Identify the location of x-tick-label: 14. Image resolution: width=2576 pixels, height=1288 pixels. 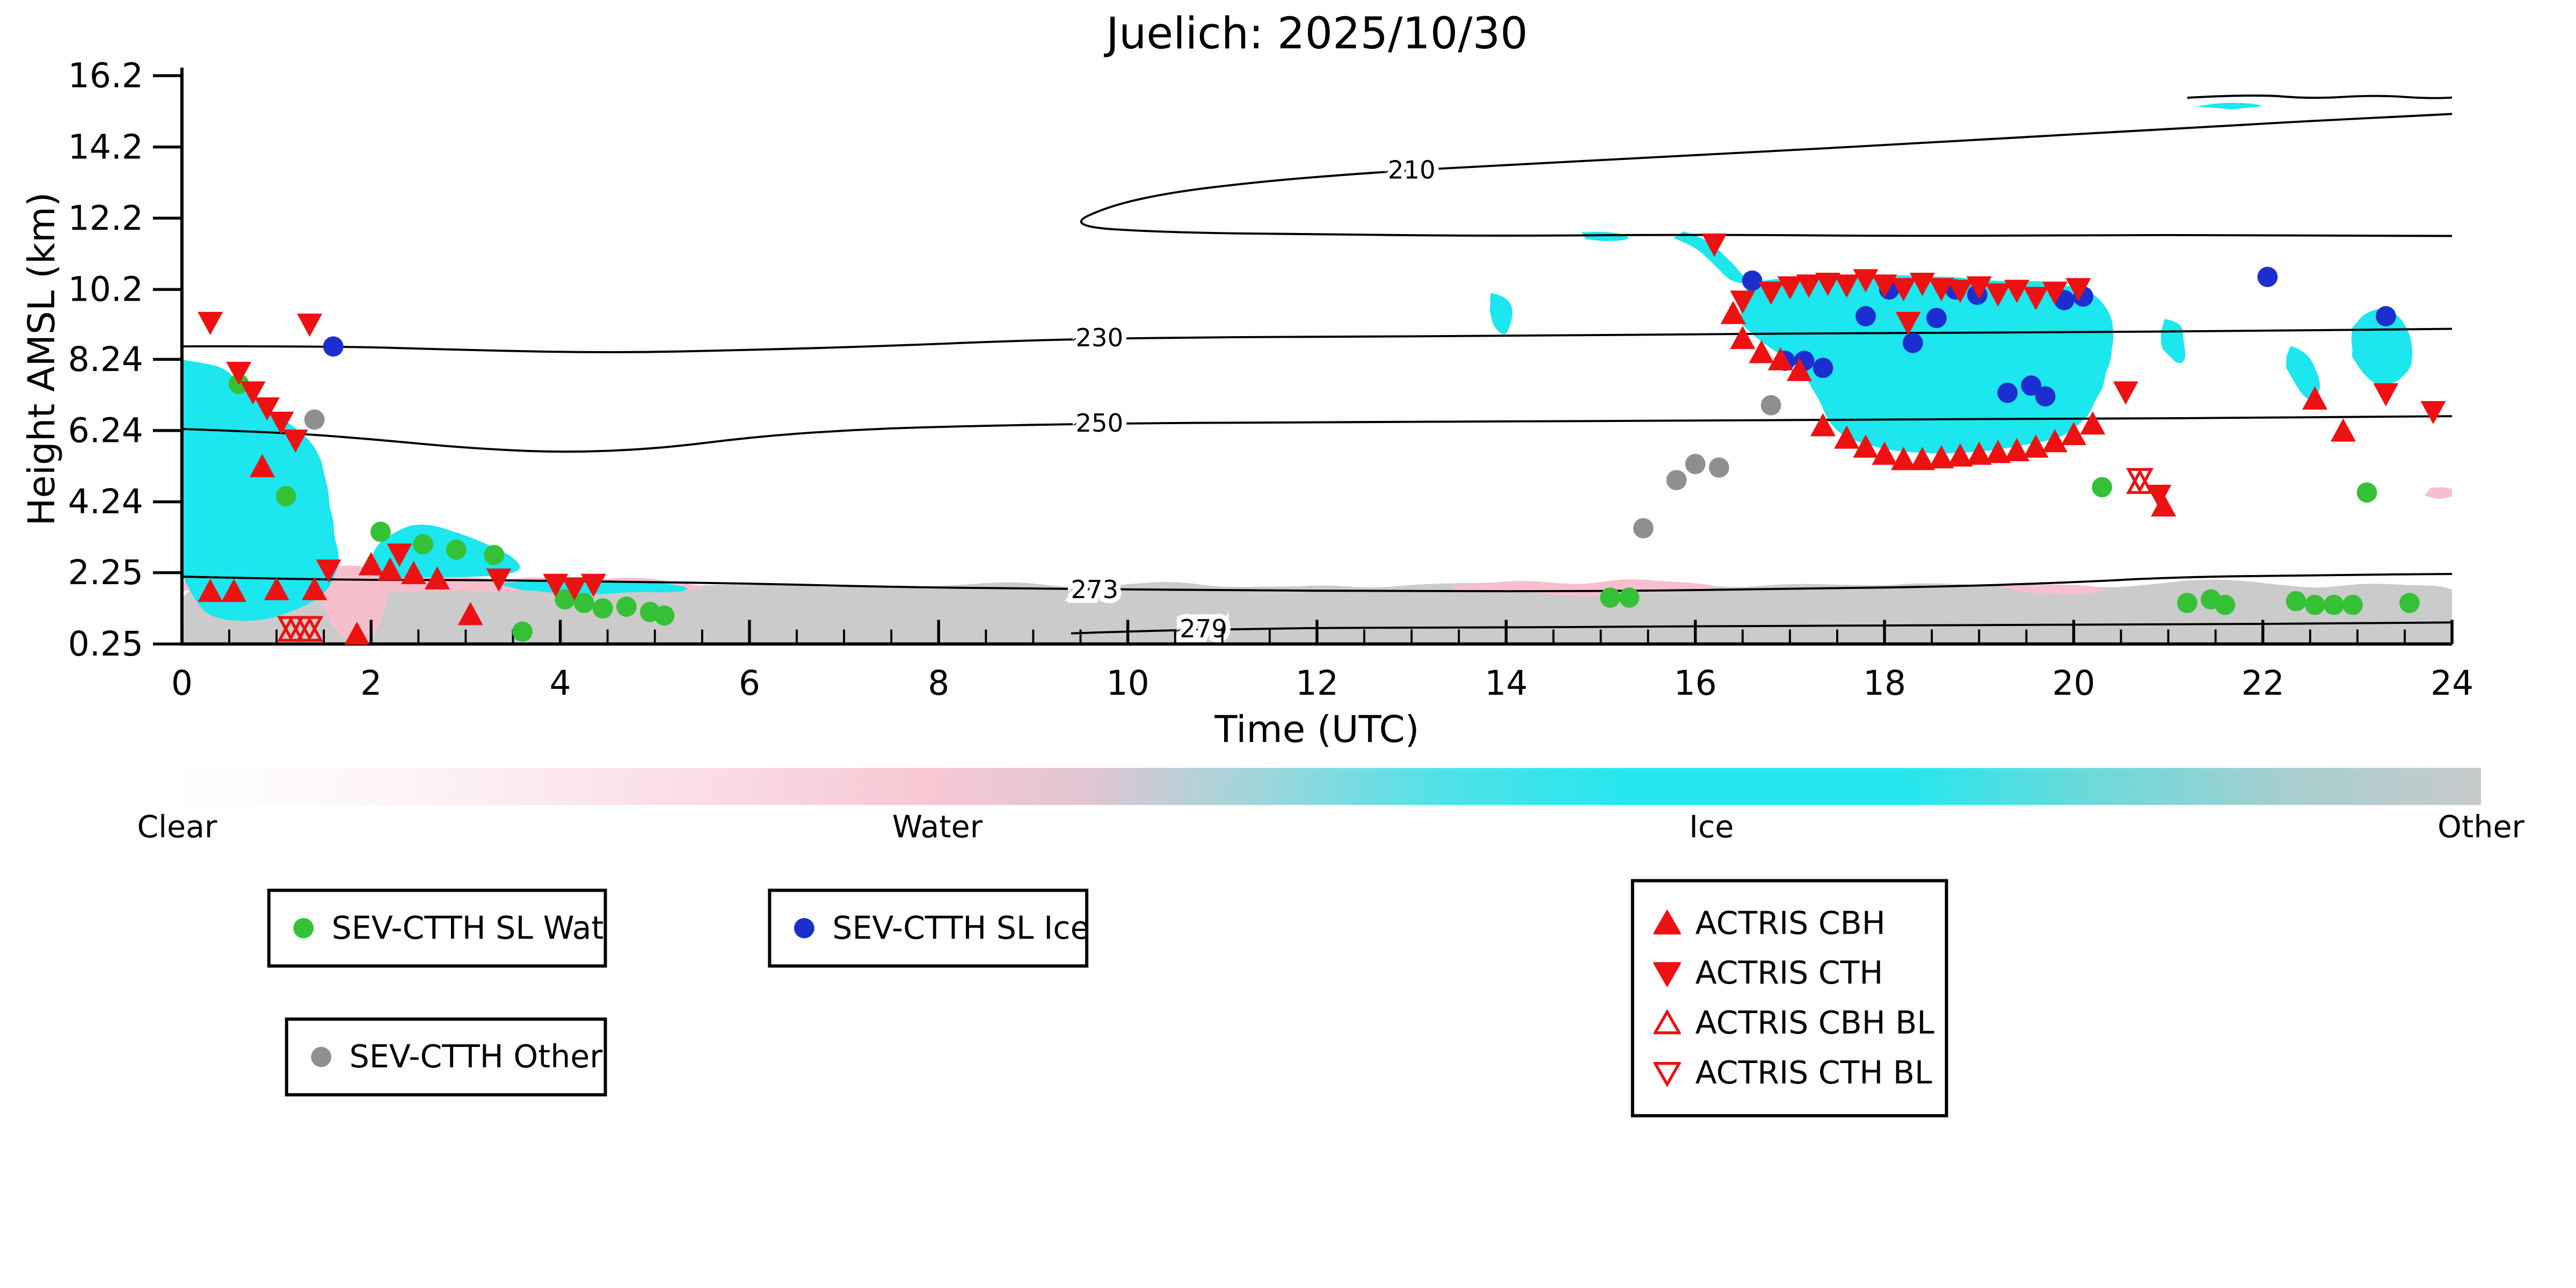
(1506, 683).